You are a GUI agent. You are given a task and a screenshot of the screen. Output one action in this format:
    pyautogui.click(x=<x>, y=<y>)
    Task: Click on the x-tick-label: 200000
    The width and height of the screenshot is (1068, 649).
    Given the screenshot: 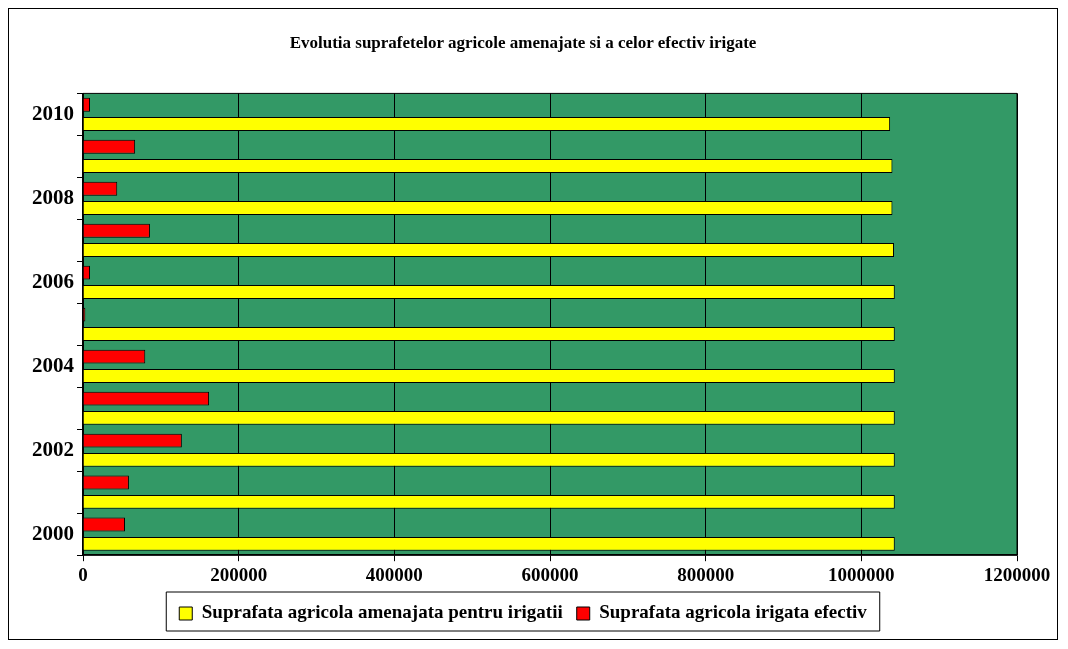 What is the action you would take?
    pyautogui.click(x=239, y=574)
    